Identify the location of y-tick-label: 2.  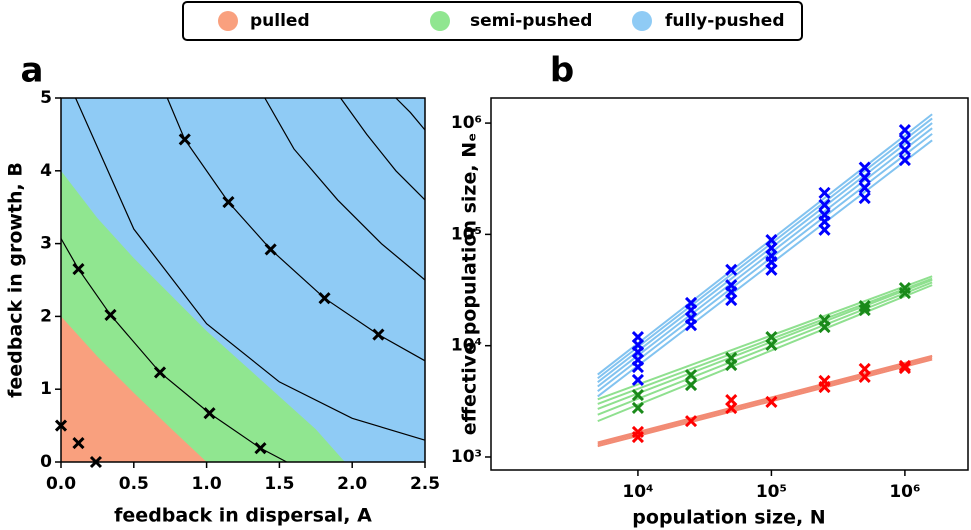
(46, 316).